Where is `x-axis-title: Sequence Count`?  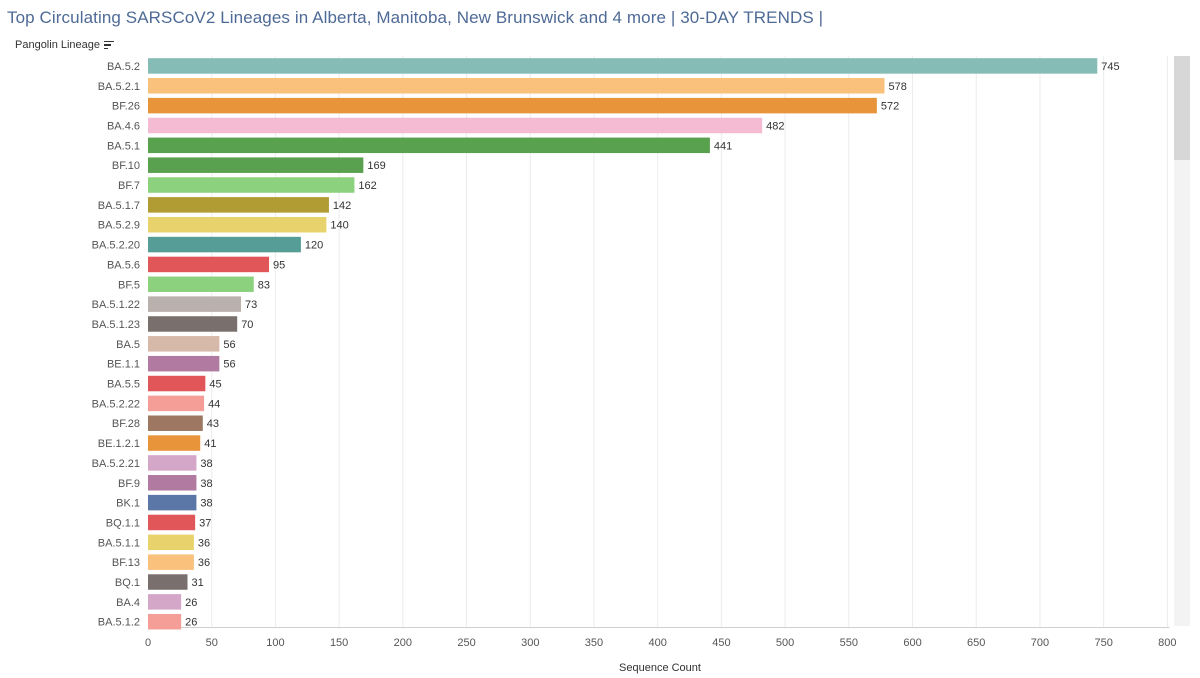
x-axis-title: Sequence Count is located at coordinates (660, 668).